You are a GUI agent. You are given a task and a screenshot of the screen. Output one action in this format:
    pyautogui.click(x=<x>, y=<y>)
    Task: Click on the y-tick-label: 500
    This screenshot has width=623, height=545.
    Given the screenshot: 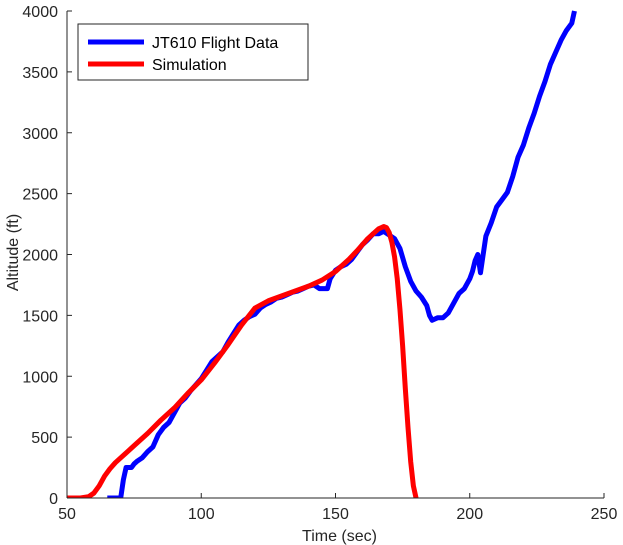 What is the action you would take?
    pyautogui.click(x=44, y=438)
    